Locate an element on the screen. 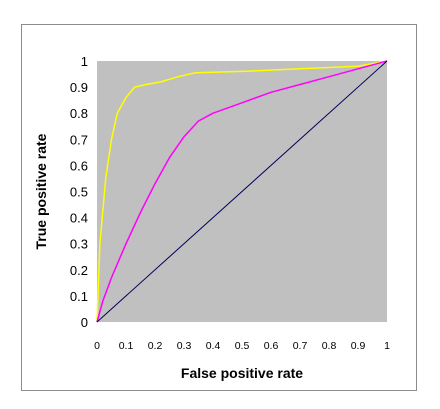  y-tick-label: 0.8 is located at coordinates (79, 113).